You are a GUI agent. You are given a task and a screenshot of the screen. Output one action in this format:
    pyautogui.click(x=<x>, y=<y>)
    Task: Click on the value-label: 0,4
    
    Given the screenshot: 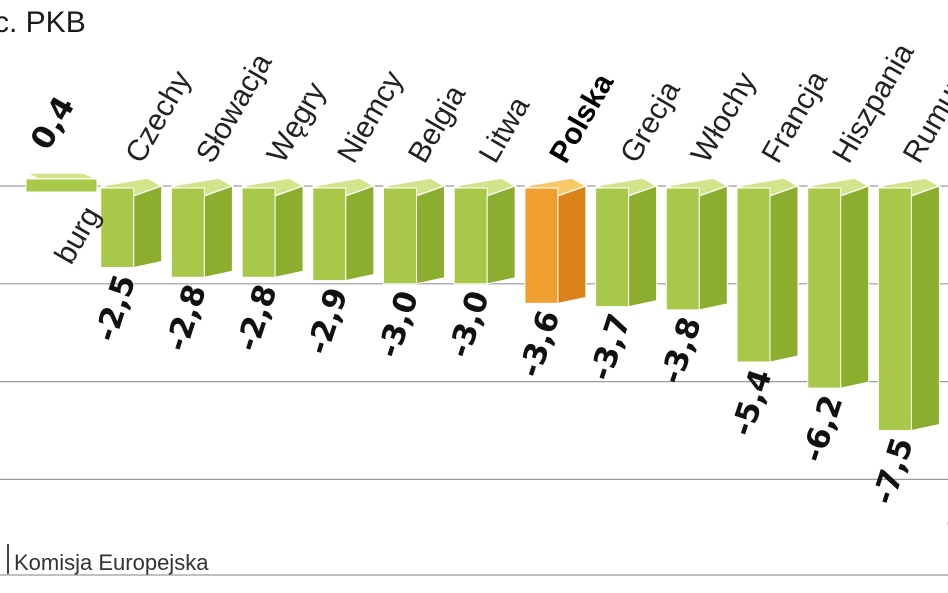 What is the action you would take?
    pyautogui.click(x=53, y=123)
    